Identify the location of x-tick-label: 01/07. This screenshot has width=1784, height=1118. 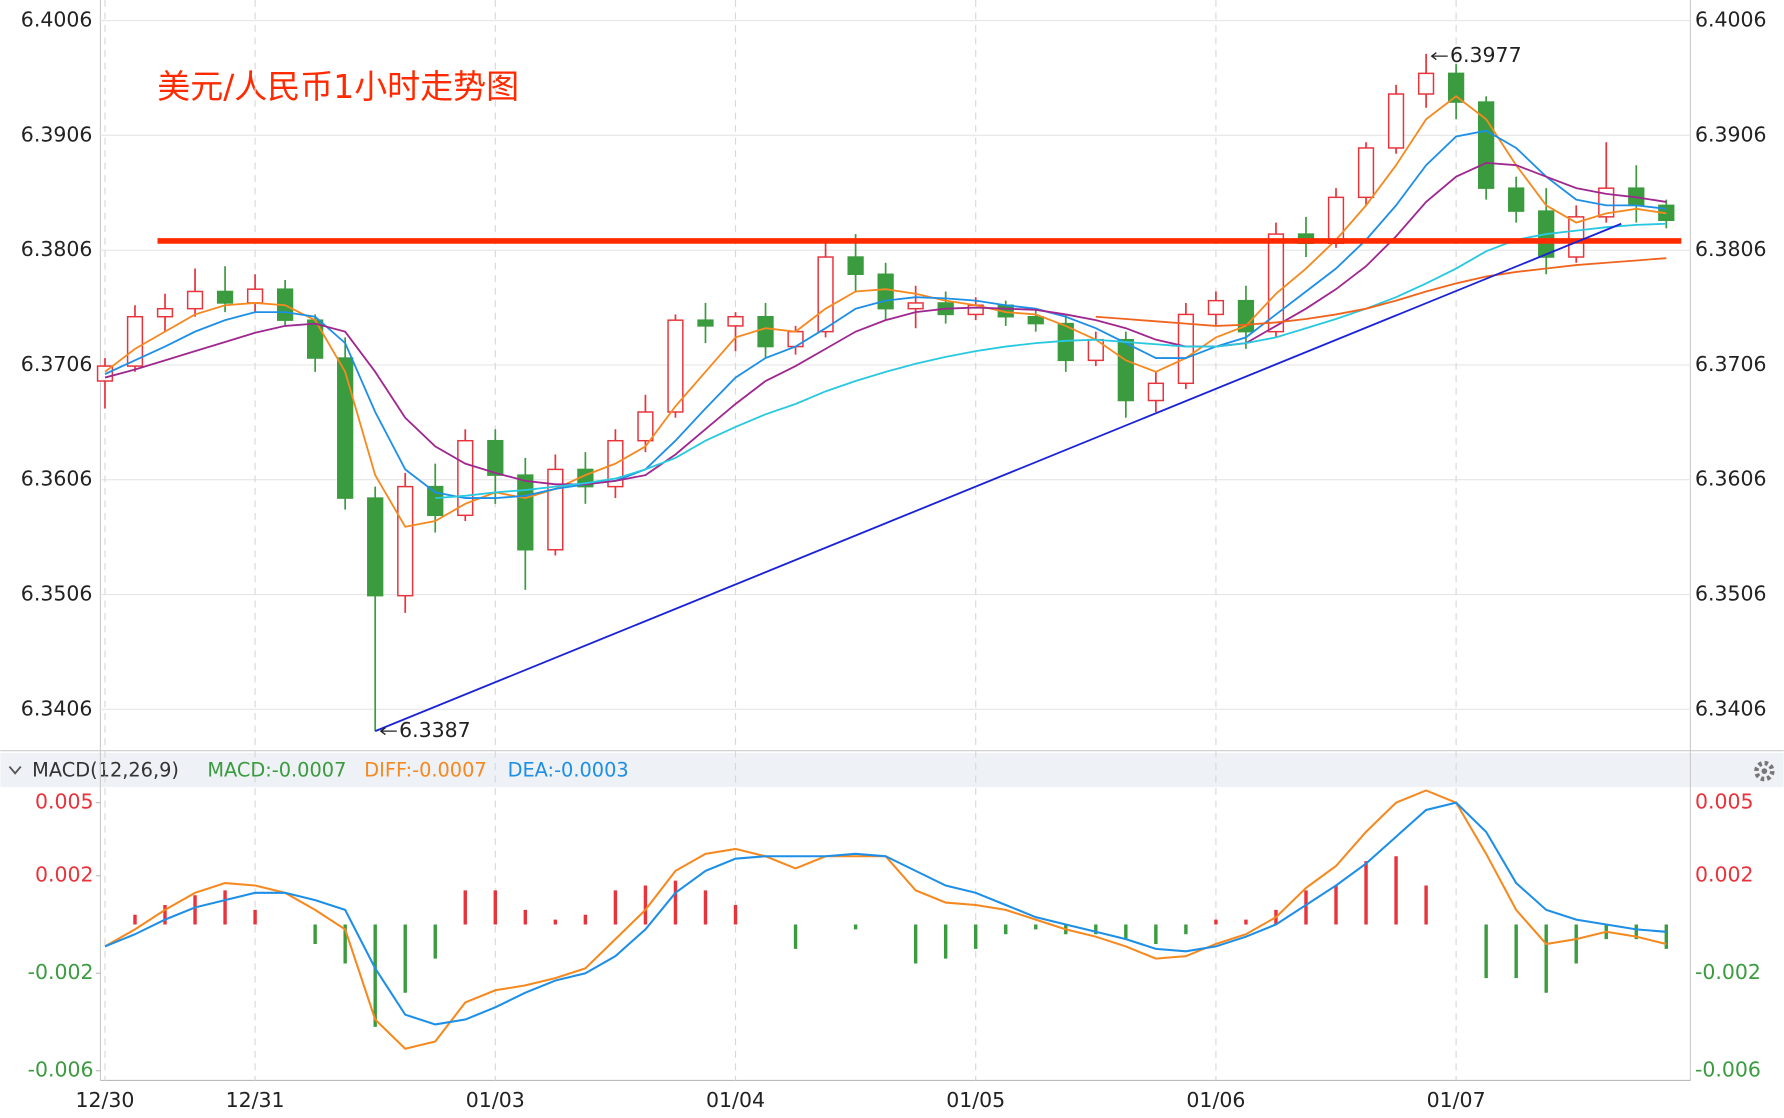
(1456, 1100).